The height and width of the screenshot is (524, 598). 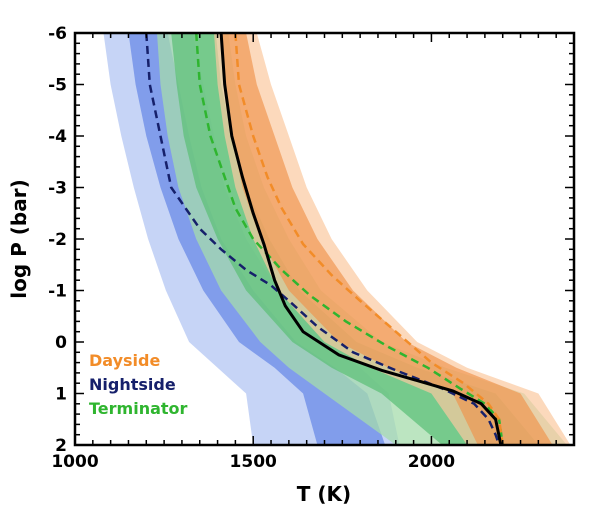 I want to click on x-tick-label: 1500, so click(x=253, y=462).